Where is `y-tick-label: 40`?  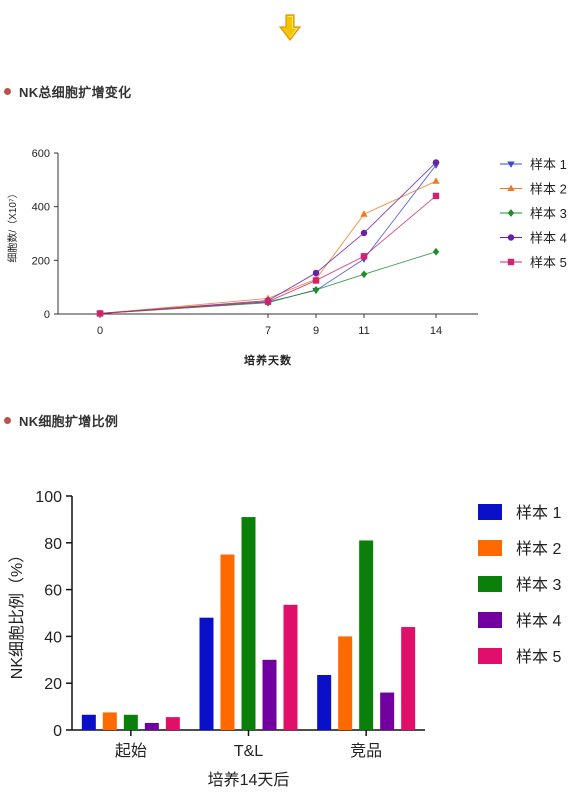 y-tick-label: 40 is located at coordinates (53, 637).